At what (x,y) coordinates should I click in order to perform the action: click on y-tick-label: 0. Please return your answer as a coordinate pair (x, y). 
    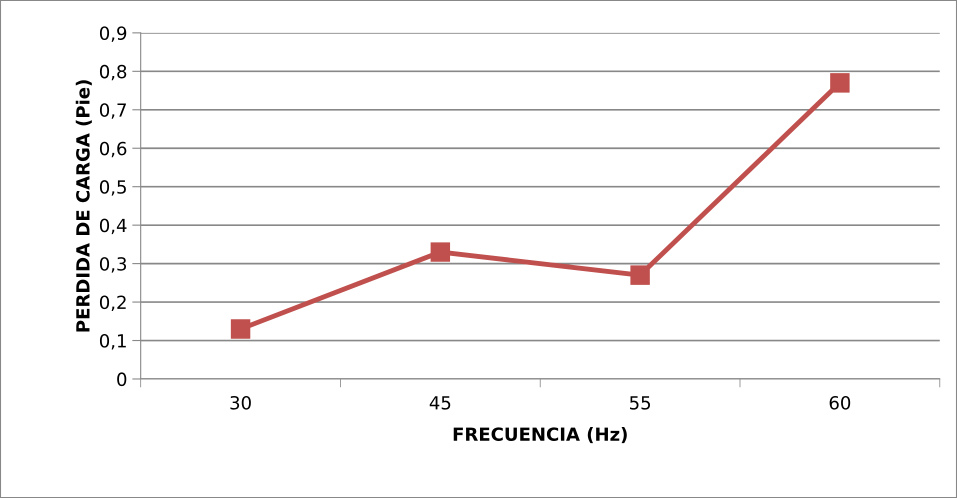
    Looking at the image, I should click on (121, 379).